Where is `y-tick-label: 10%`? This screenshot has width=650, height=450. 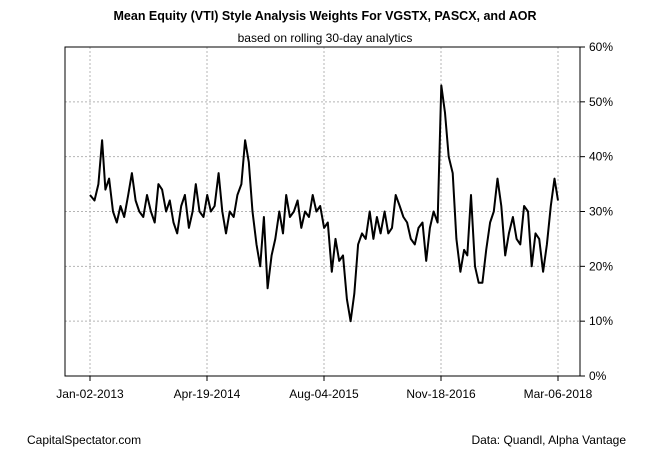 y-tick-label: 10% is located at coordinates (601, 321).